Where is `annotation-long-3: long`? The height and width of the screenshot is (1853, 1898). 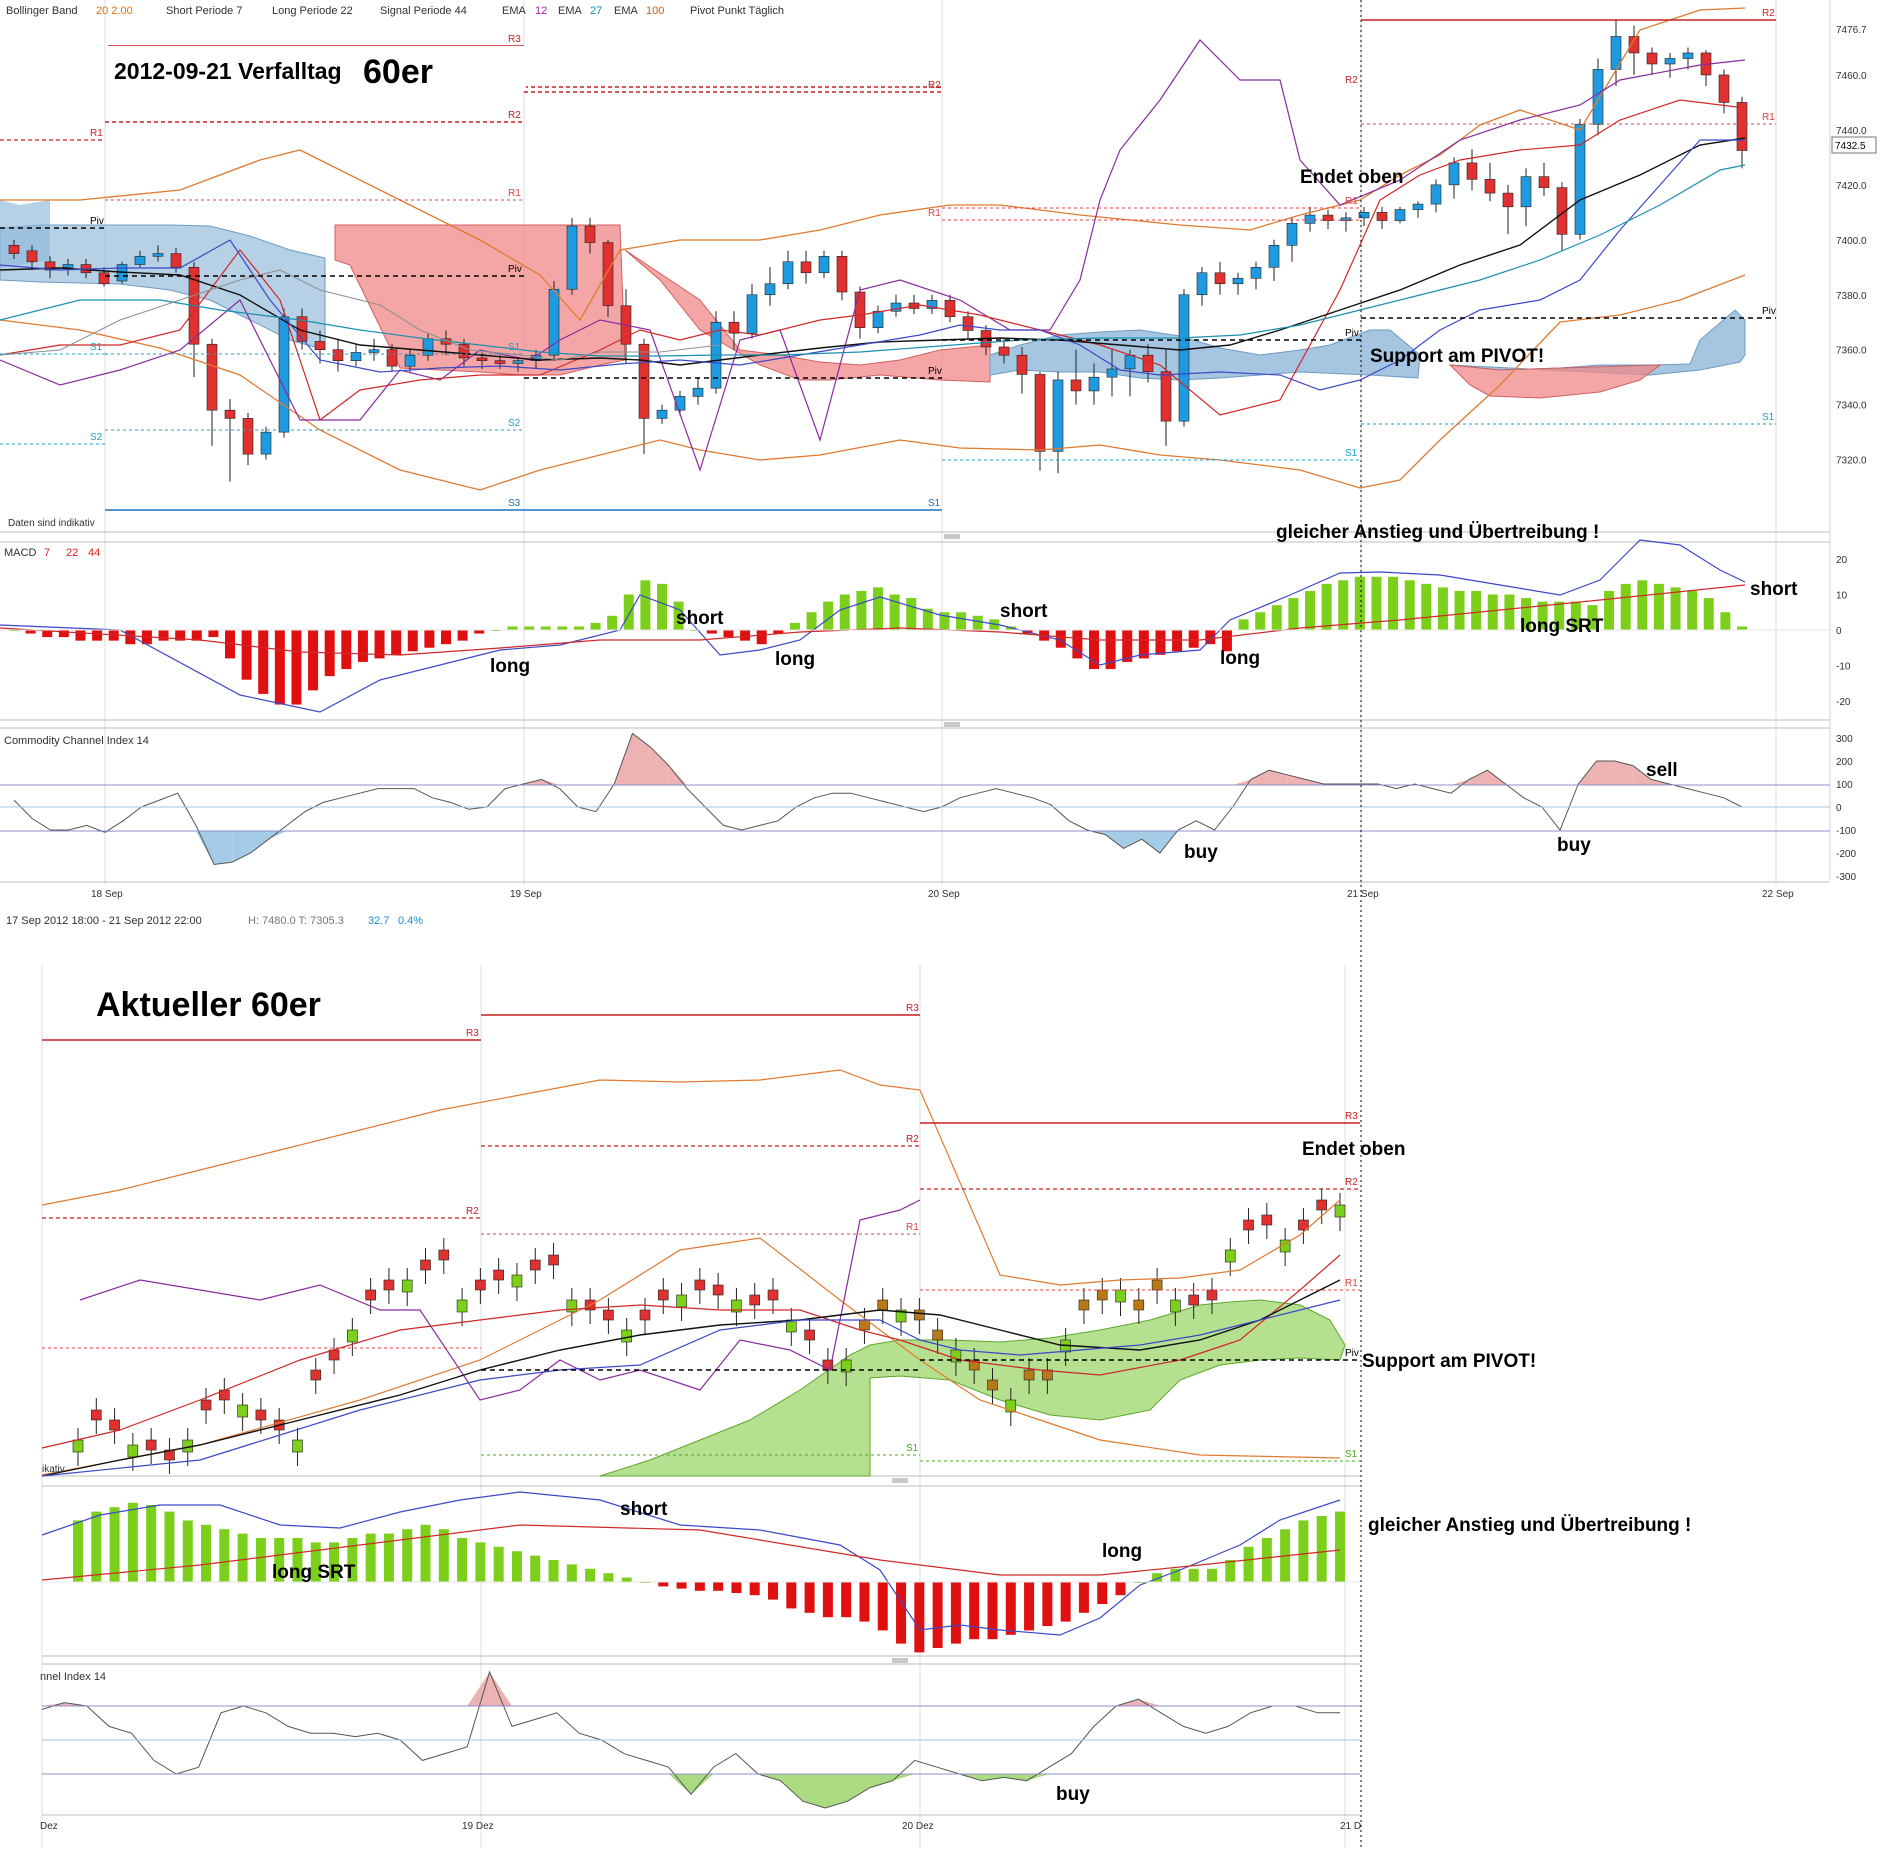
annotation-long-3: long is located at coordinates (1240, 658).